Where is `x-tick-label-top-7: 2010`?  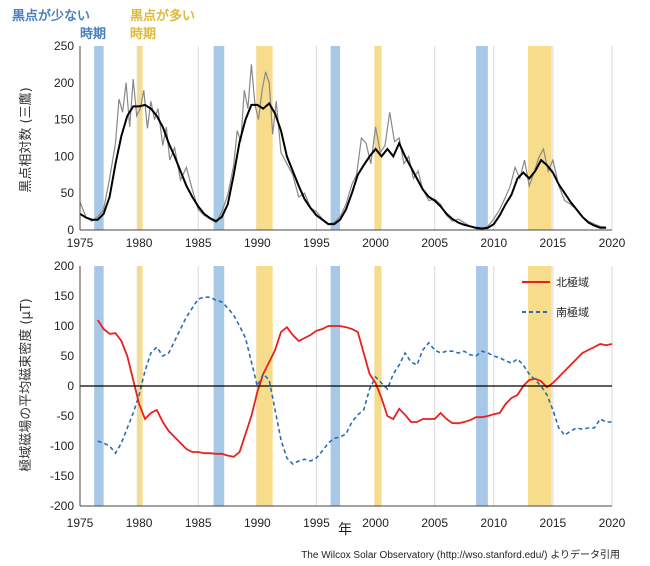
x-tick-label-top-7: 2010 is located at coordinates (493, 243).